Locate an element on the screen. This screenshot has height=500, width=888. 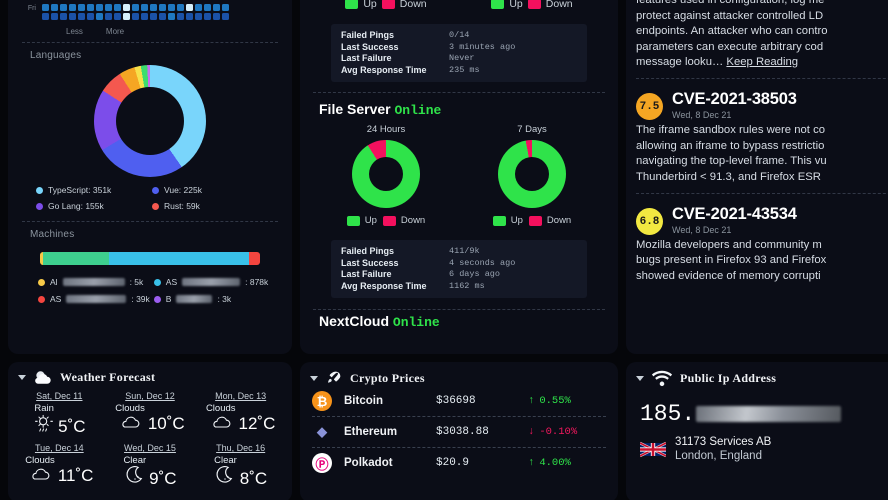
crypto-row: ◆ Ethereum $3038.88 ↓ -0.10% is located at coordinates (459, 432).